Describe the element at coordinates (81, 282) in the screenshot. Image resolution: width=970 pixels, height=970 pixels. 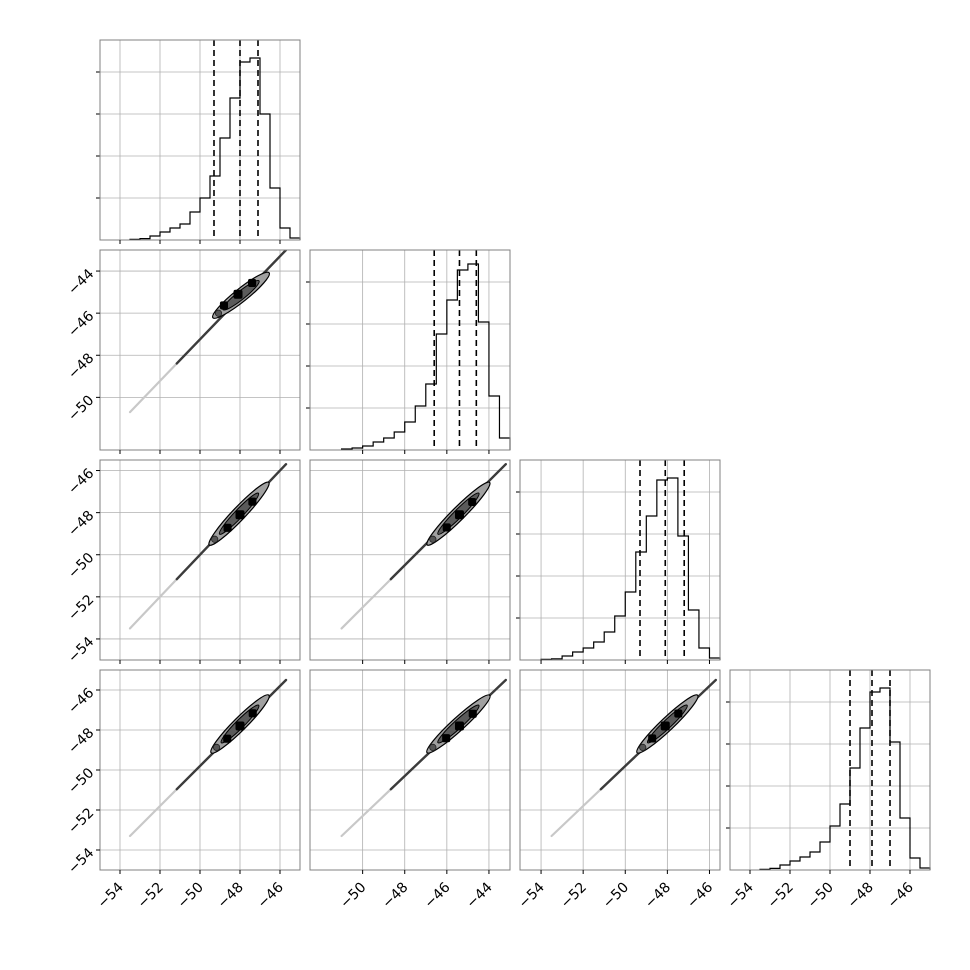
I see `y-tick-label: −44` at that location.